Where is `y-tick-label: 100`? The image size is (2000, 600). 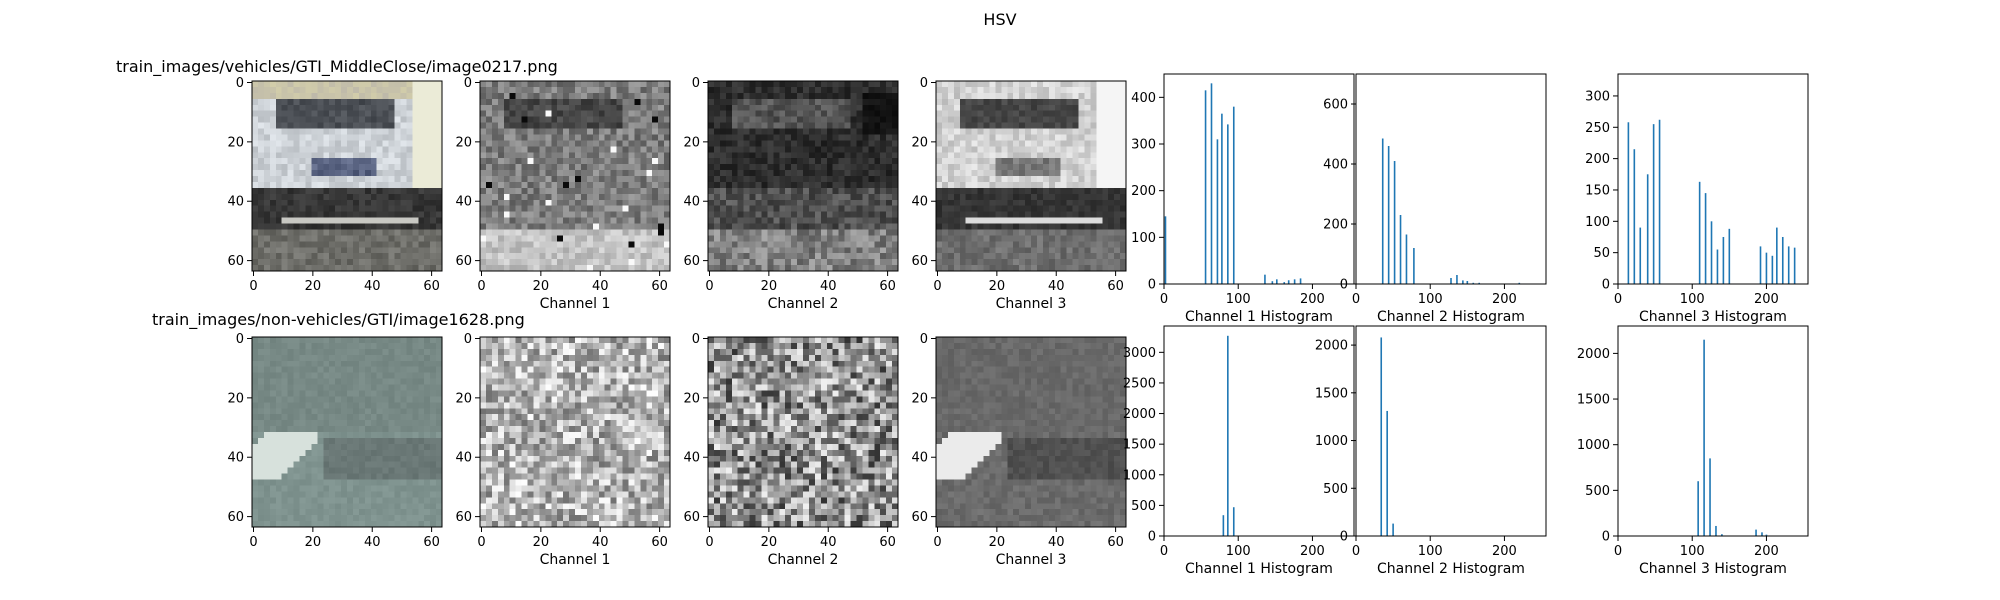
y-tick-label: 100 is located at coordinates (1143, 238).